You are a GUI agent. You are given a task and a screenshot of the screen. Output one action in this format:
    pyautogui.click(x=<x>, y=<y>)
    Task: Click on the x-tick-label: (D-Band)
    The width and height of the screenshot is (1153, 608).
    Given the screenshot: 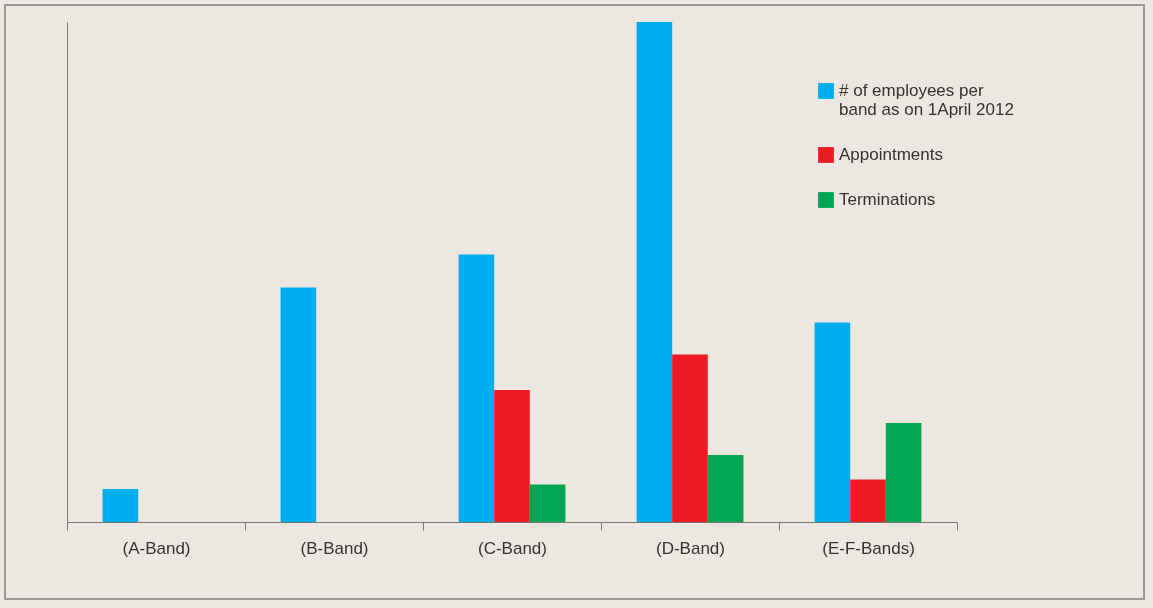 What is the action you would take?
    pyautogui.click(x=690, y=548)
    